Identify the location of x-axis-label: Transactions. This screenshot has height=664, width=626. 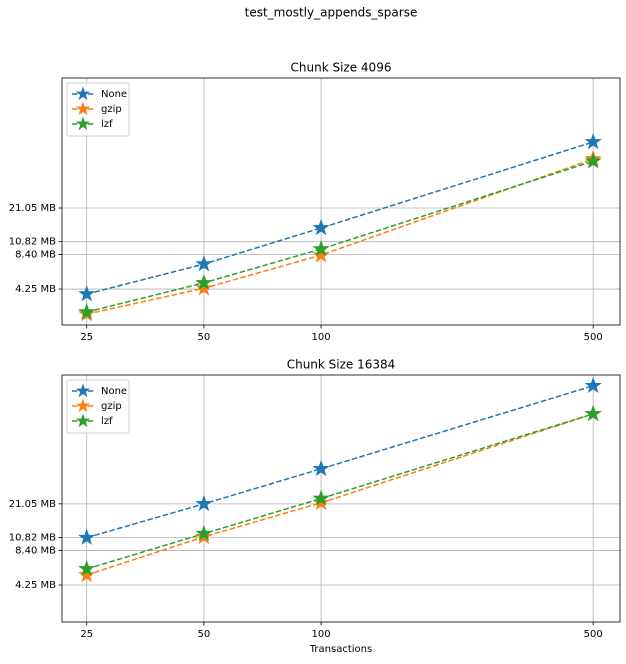
(340, 649).